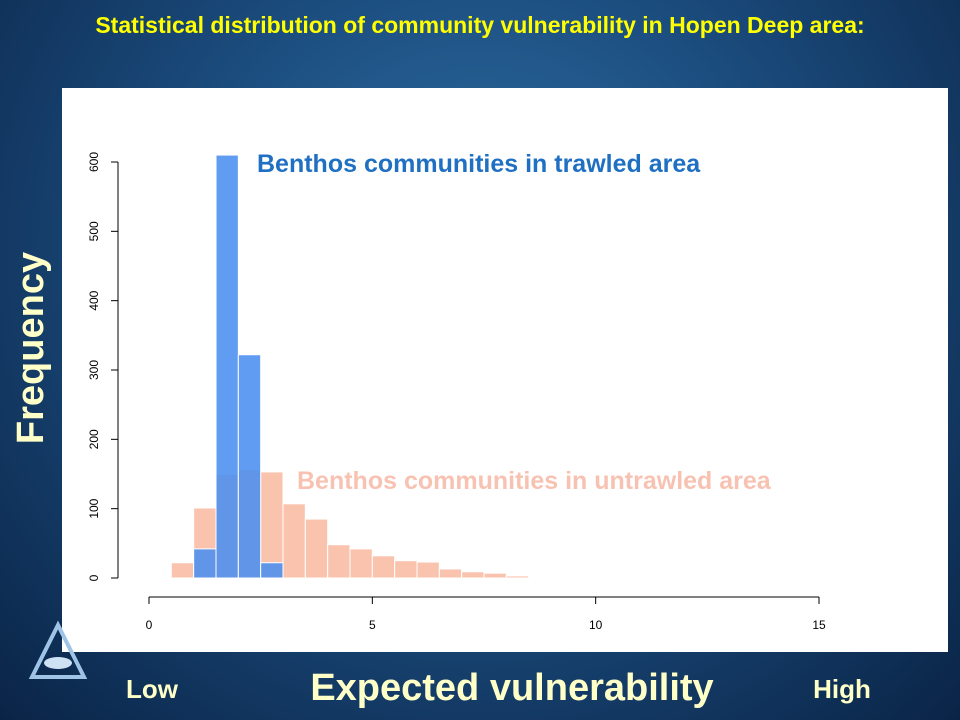 Image resolution: width=960 pixels, height=720 pixels. What do you see at coordinates (152, 689) in the screenshot?
I see `x-low-label: Low` at bounding box center [152, 689].